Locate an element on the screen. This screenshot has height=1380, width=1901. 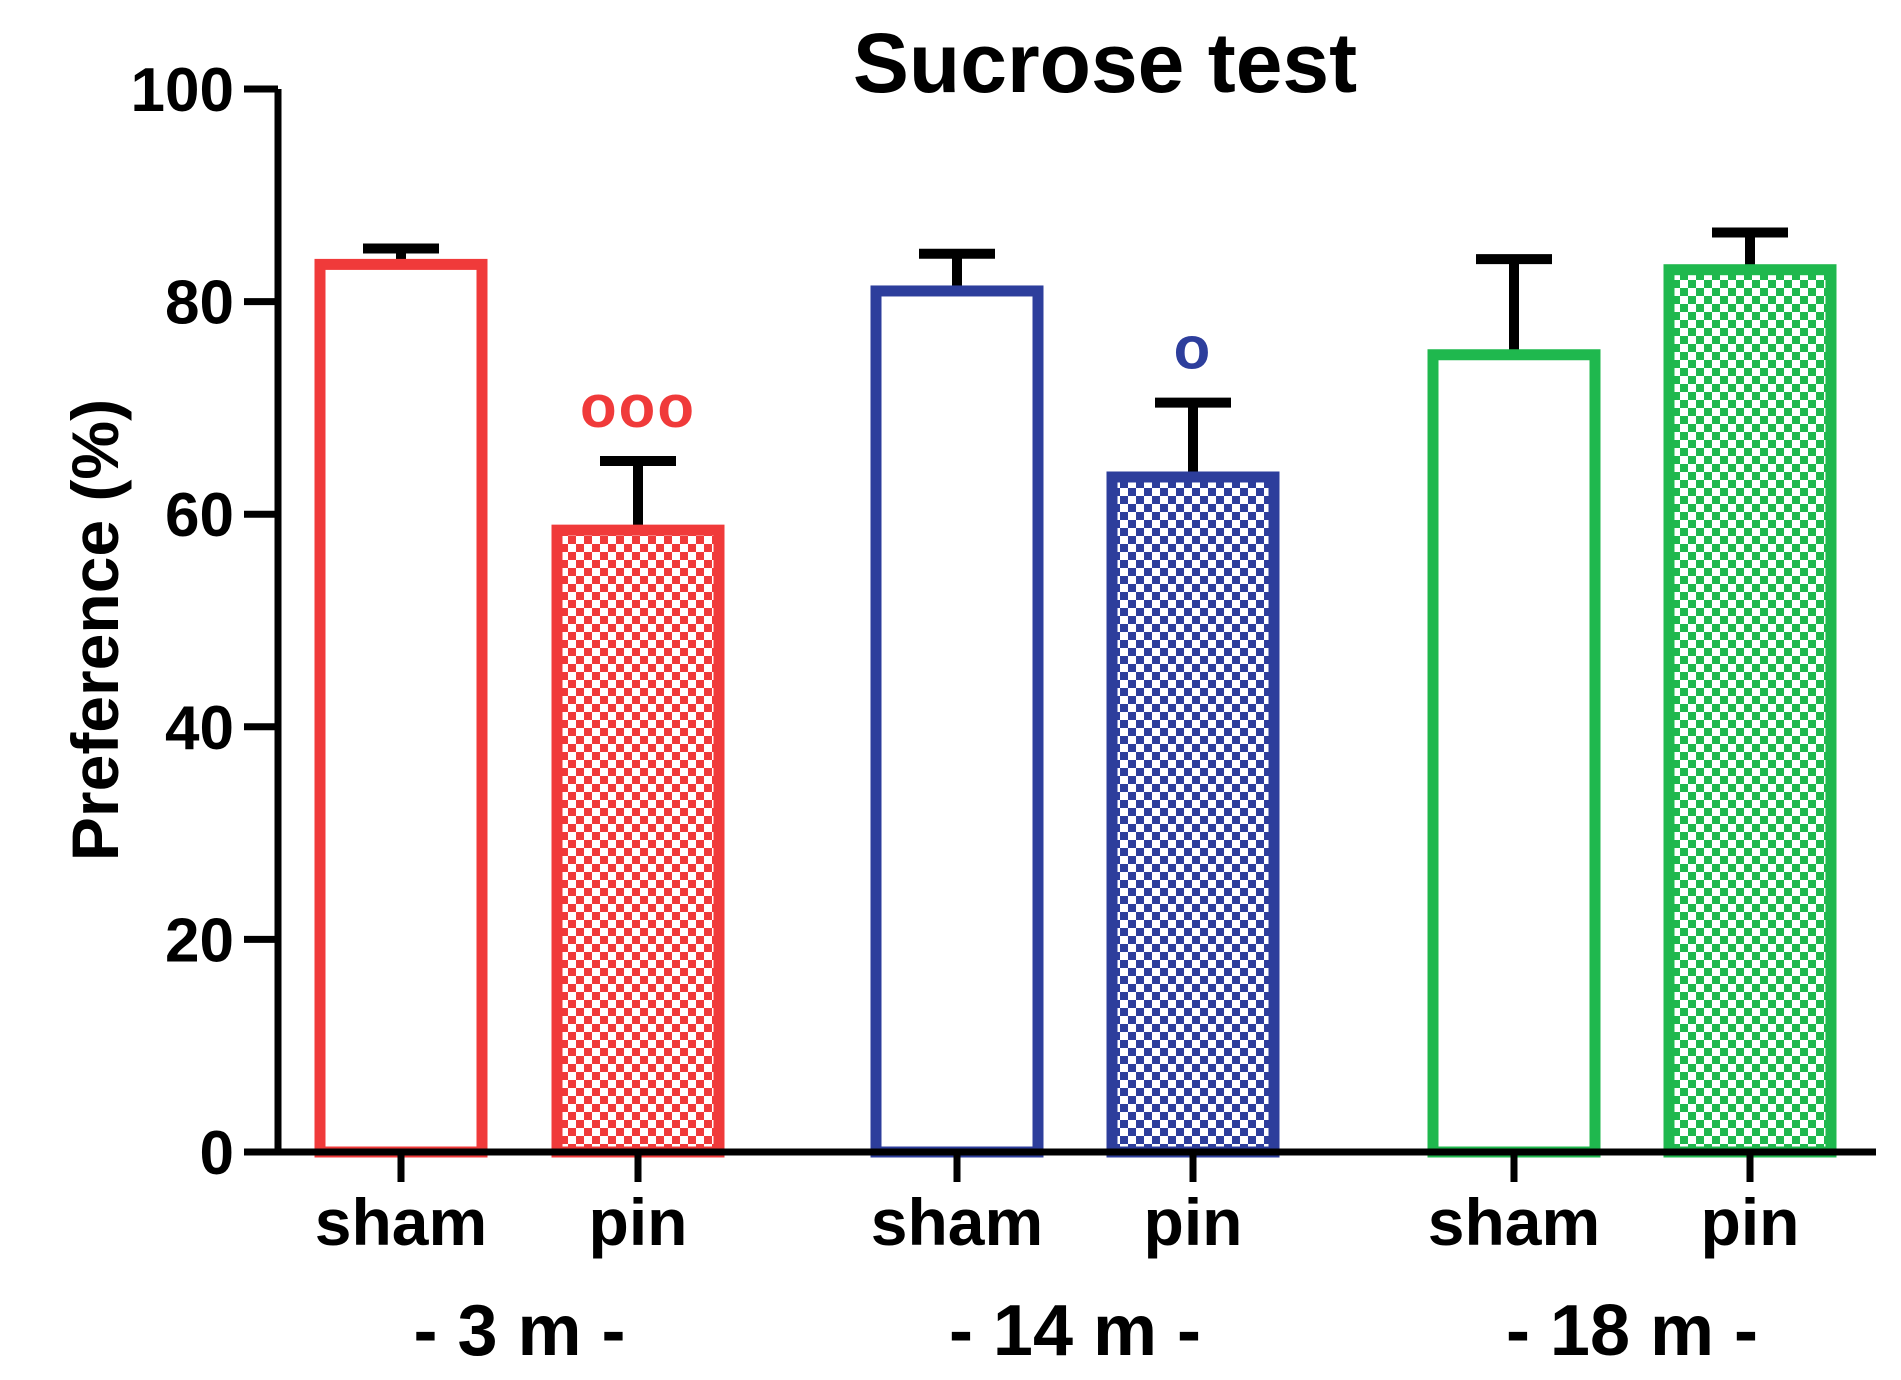
chart-title: Sucrose test is located at coordinates (1105, 63).